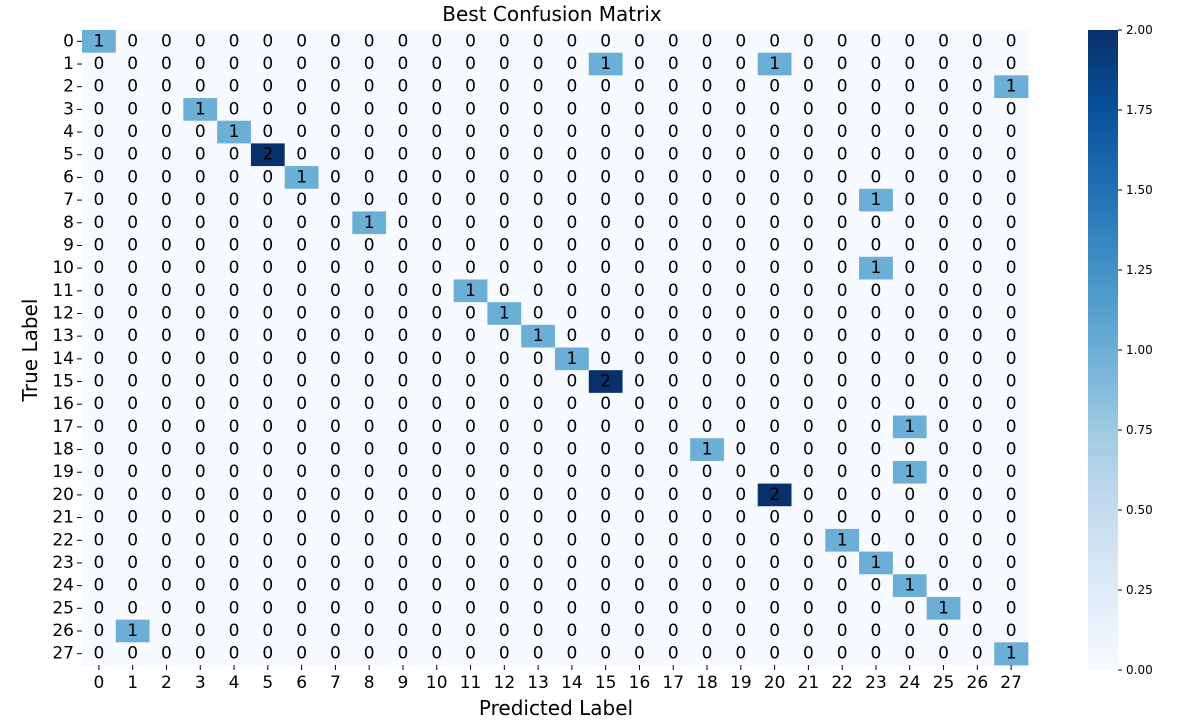  I want to click on y-tick-label: 12, so click(63, 313).